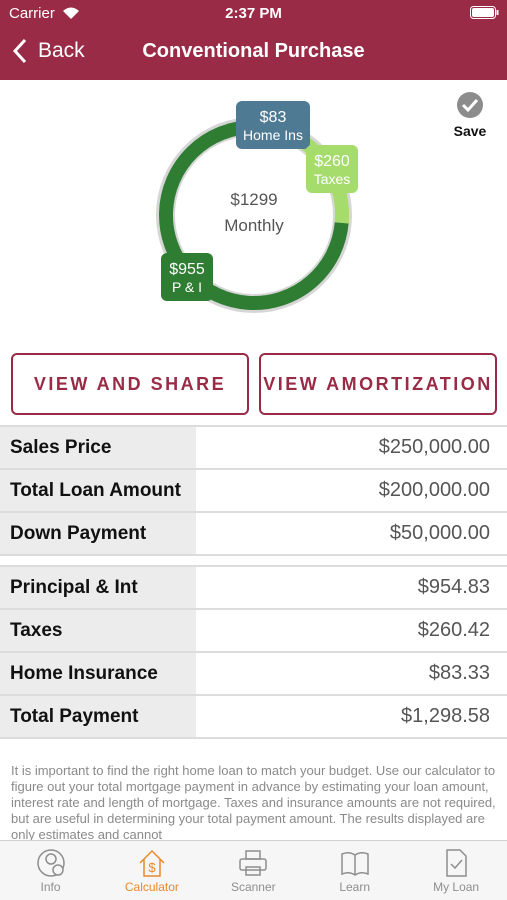 The image size is (507, 900). What do you see at coordinates (484, 12) in the screenshot?
I see `battery-icon` at bounding box center [484, 12].